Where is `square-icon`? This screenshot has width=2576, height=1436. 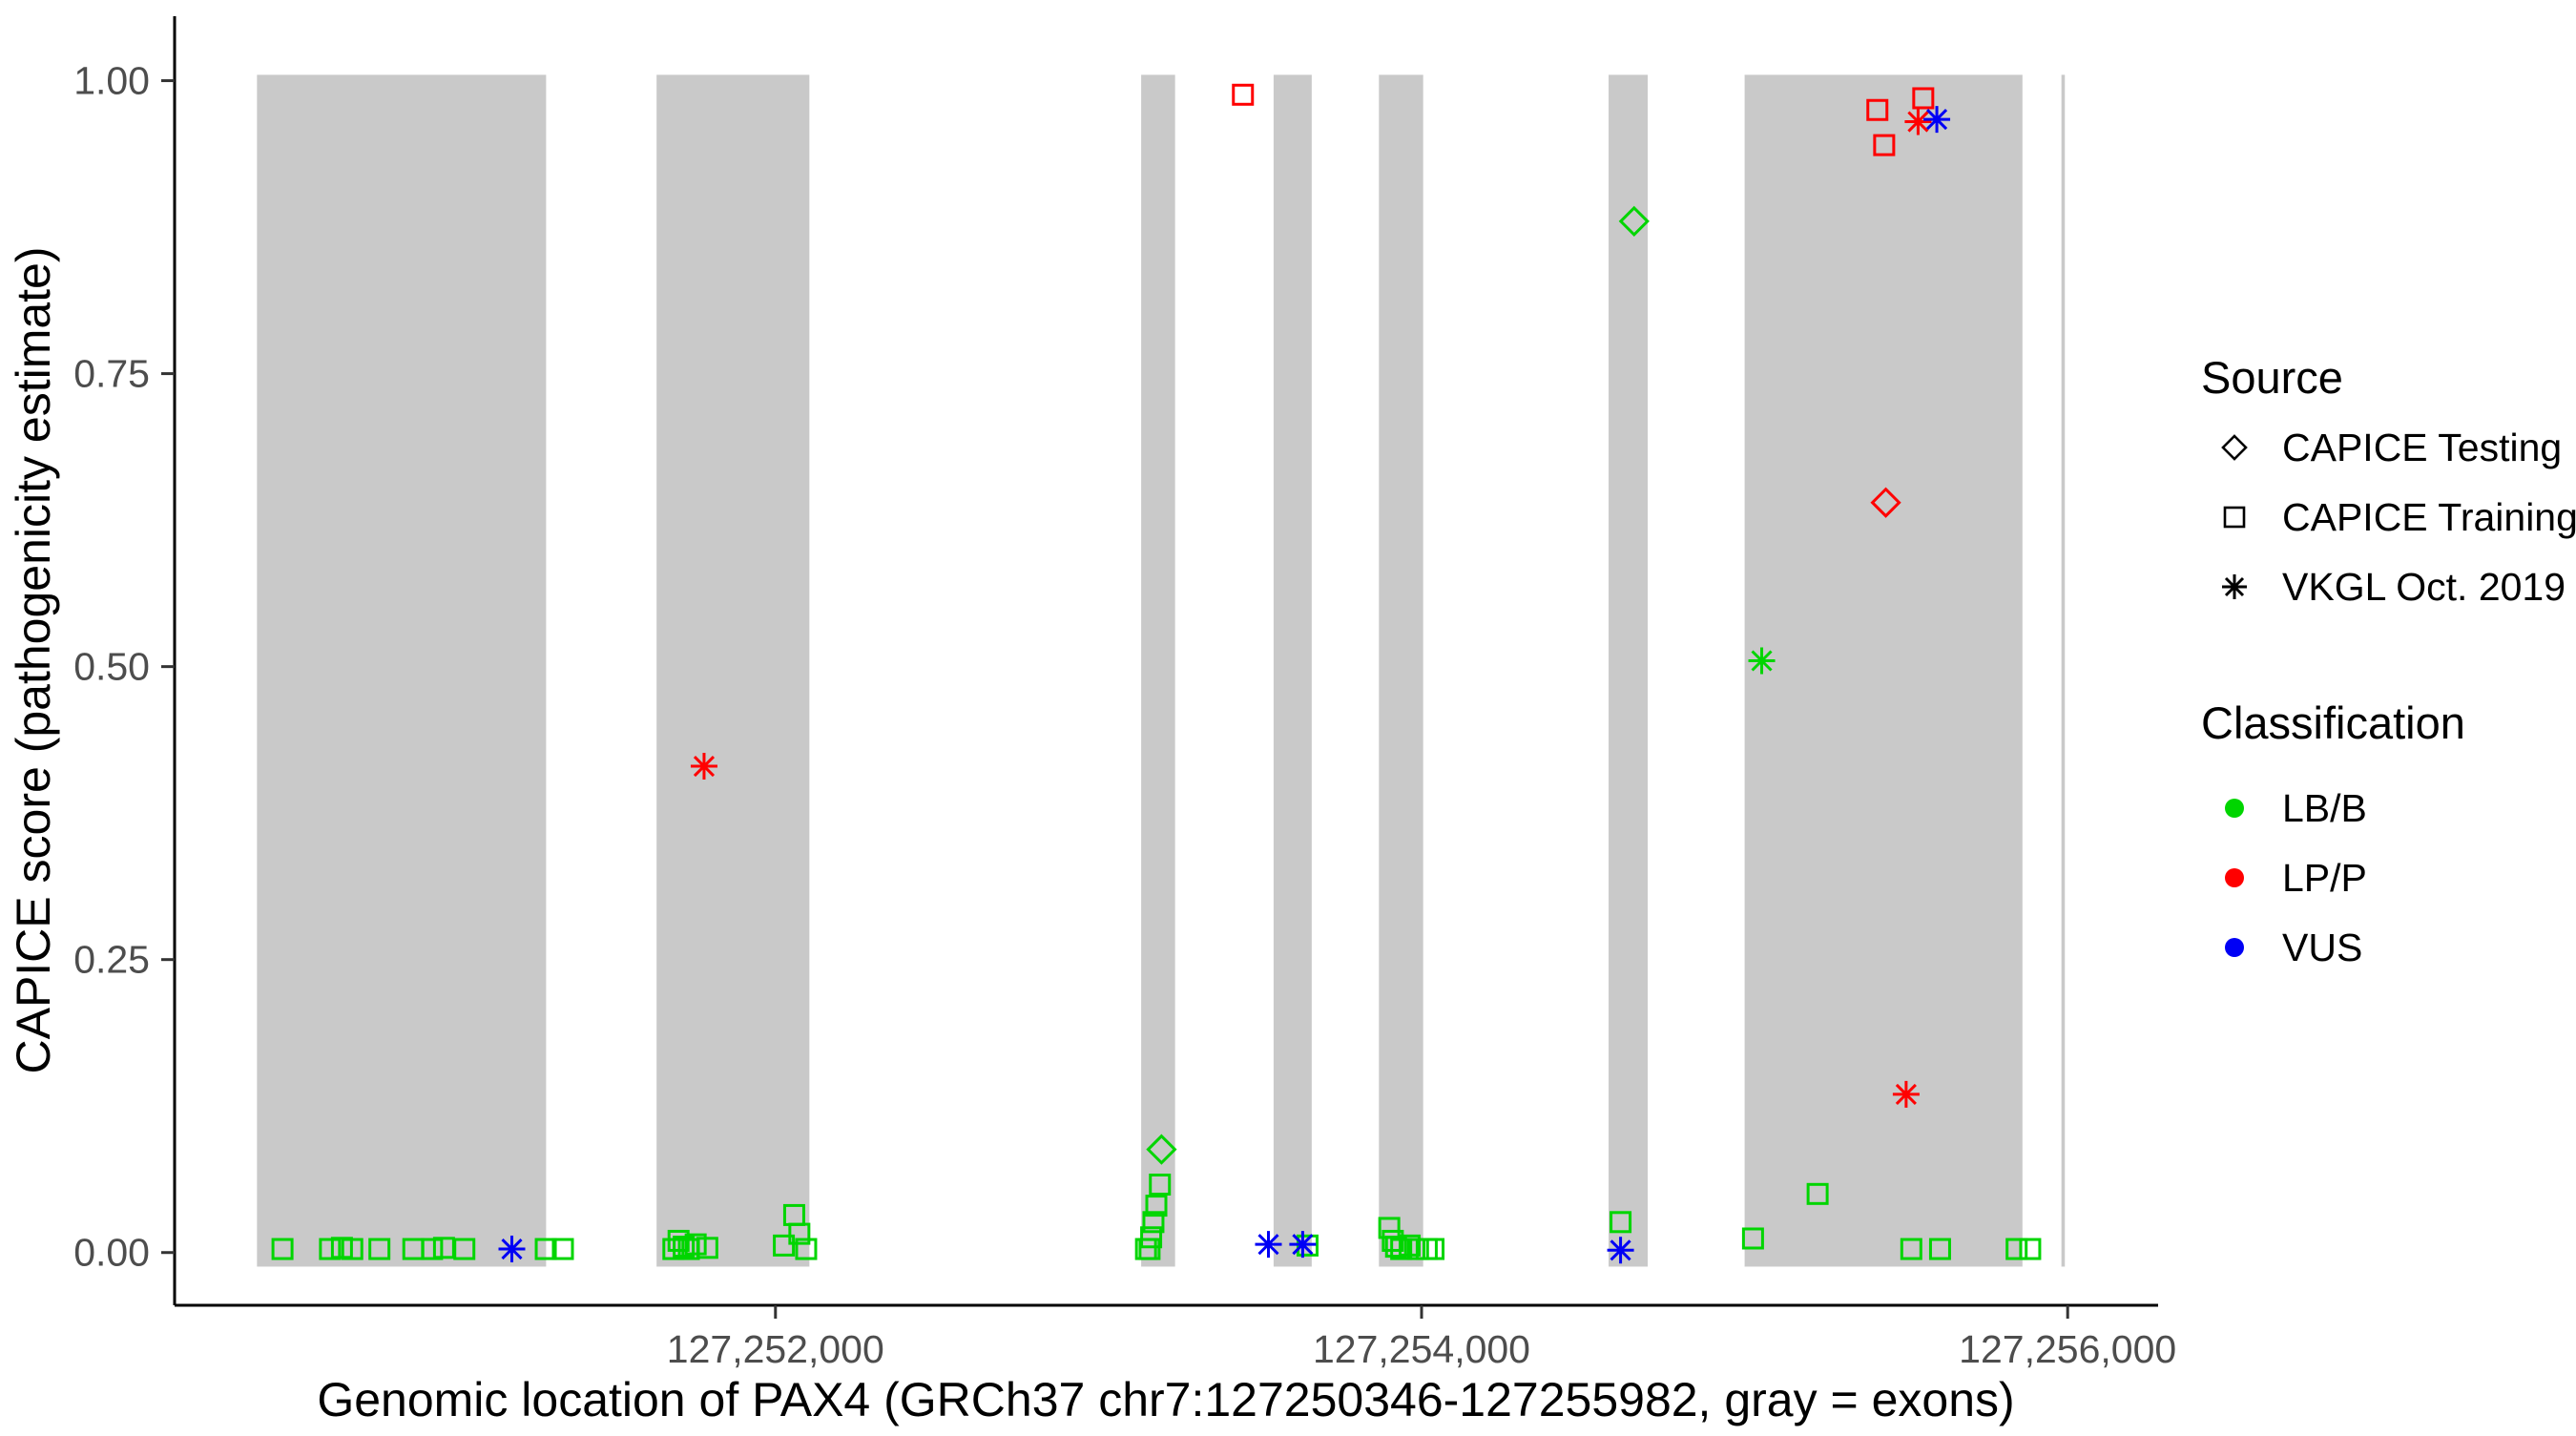 square-icon is located at coordinates (2234, 517).